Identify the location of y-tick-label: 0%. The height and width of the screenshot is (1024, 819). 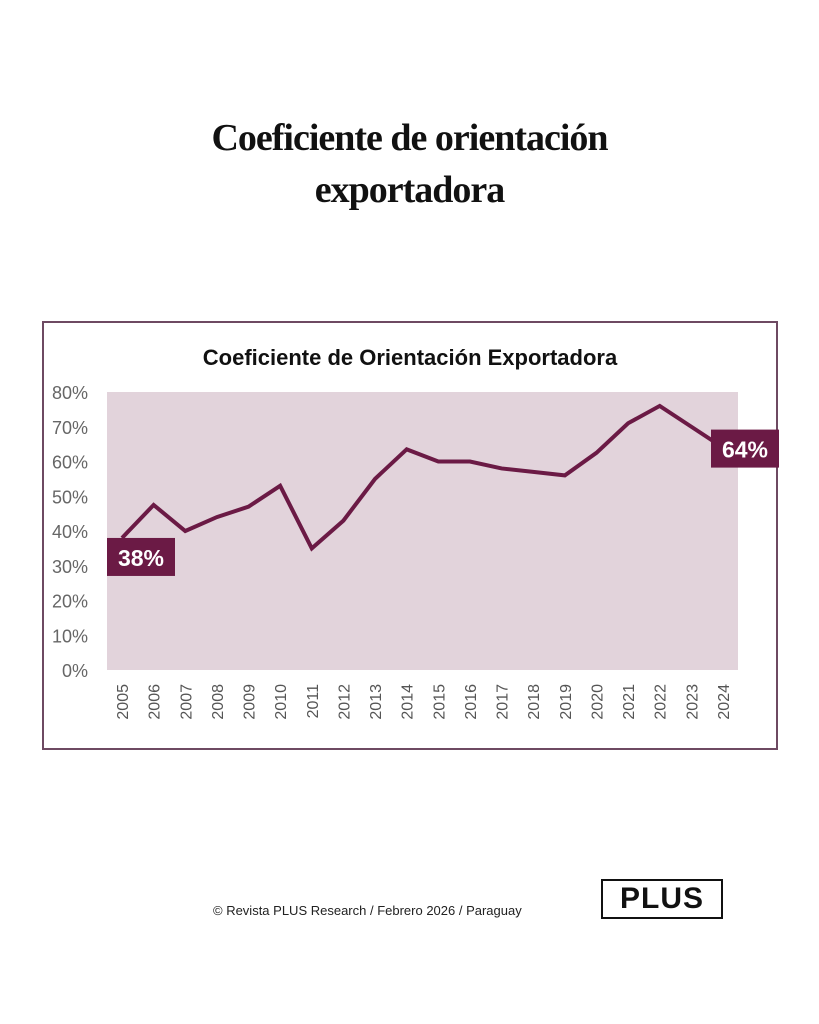
(75, 671).